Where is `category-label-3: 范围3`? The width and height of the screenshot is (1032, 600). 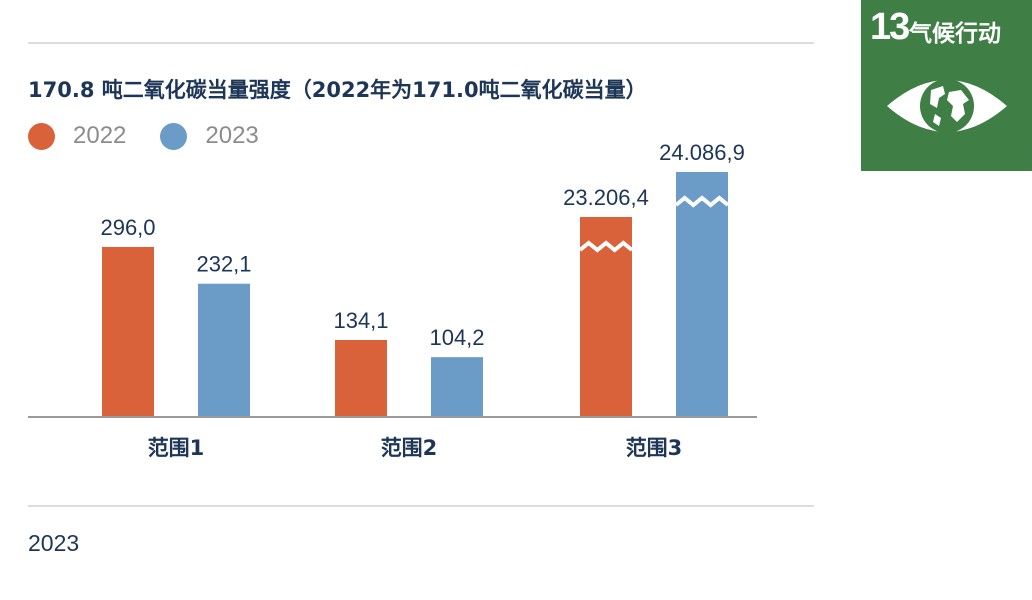
category-label-3: 范围3 is located at coordinates (654, 448).